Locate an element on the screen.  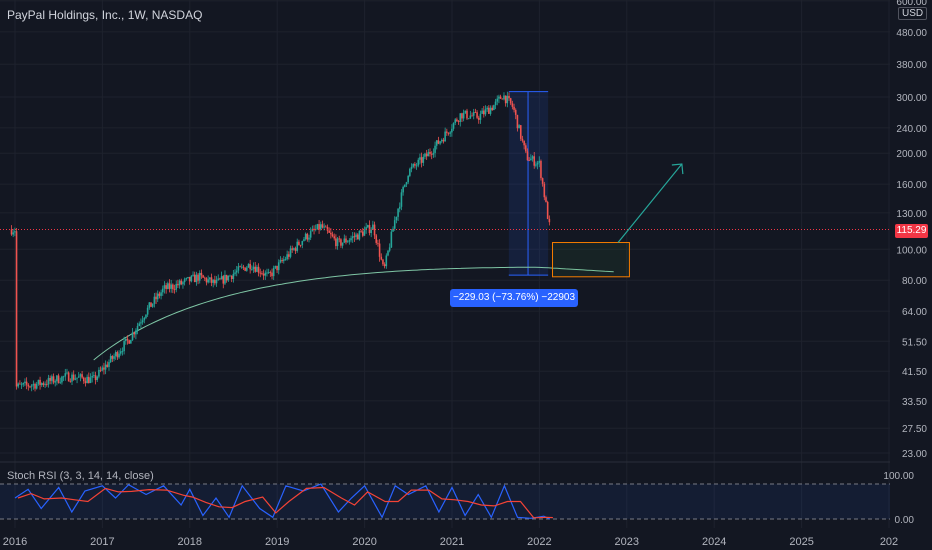
y-tick-label: 64.00 is located at coordinates (914, 312).